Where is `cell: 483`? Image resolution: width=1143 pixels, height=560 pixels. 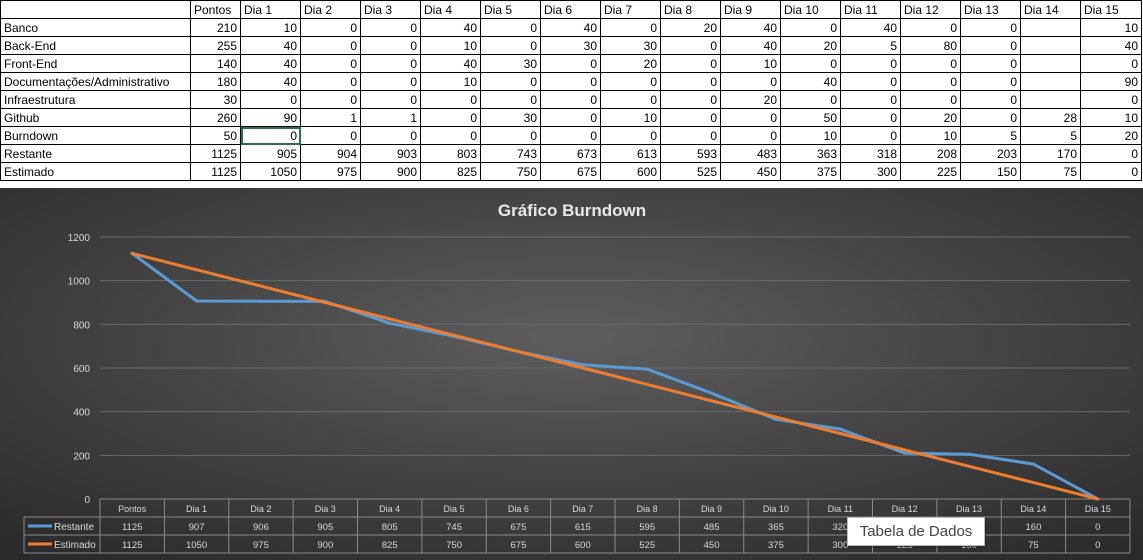
cell: 483 is located at coordinates (750, 153).